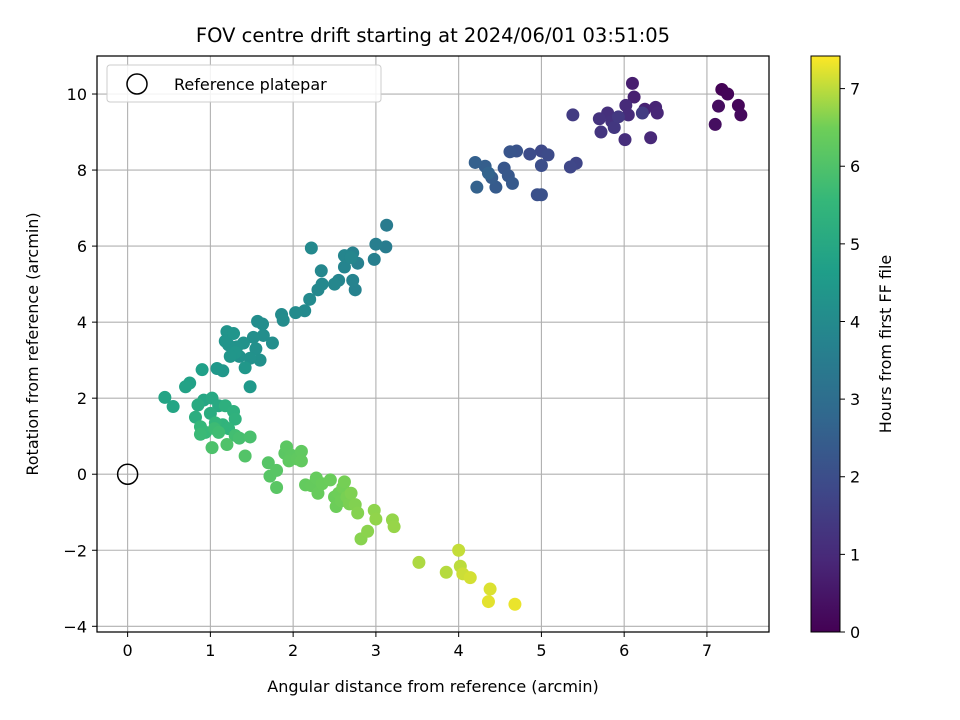  I want to click on colorbar-tick-label: 4, so click(855, 321).